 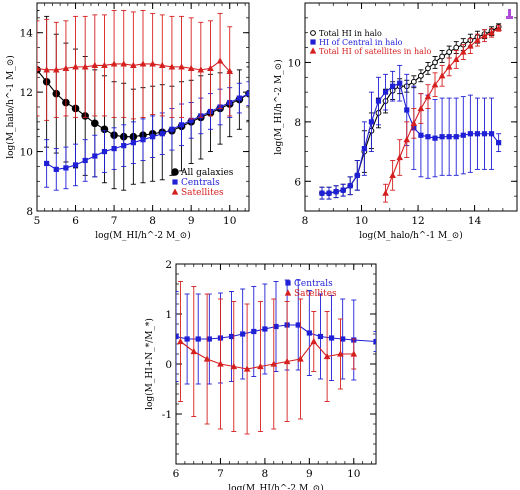 I want to click on y-tick-label: 2, so click(x=168, y=265).